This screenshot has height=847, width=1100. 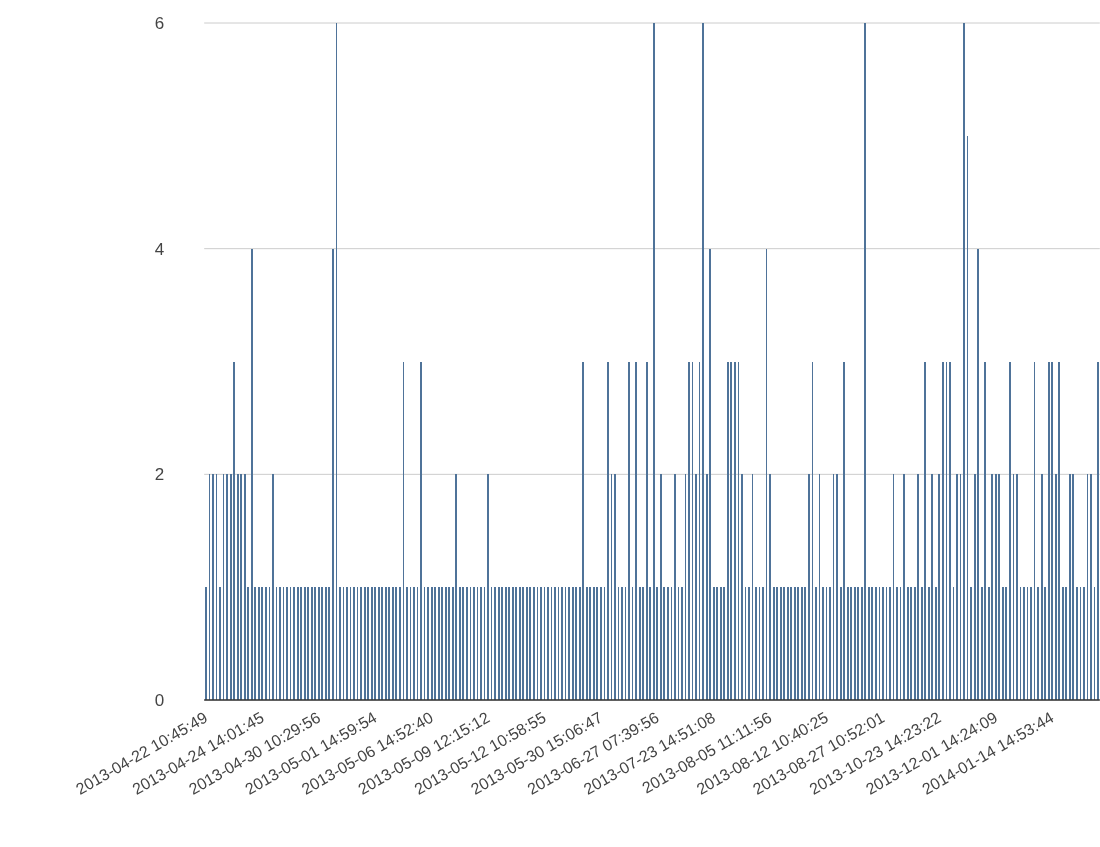 What do you see at coordinates (159, 475) in the screenshot?
I see `y-tick-label: 2` at bounding box center [159, 475].